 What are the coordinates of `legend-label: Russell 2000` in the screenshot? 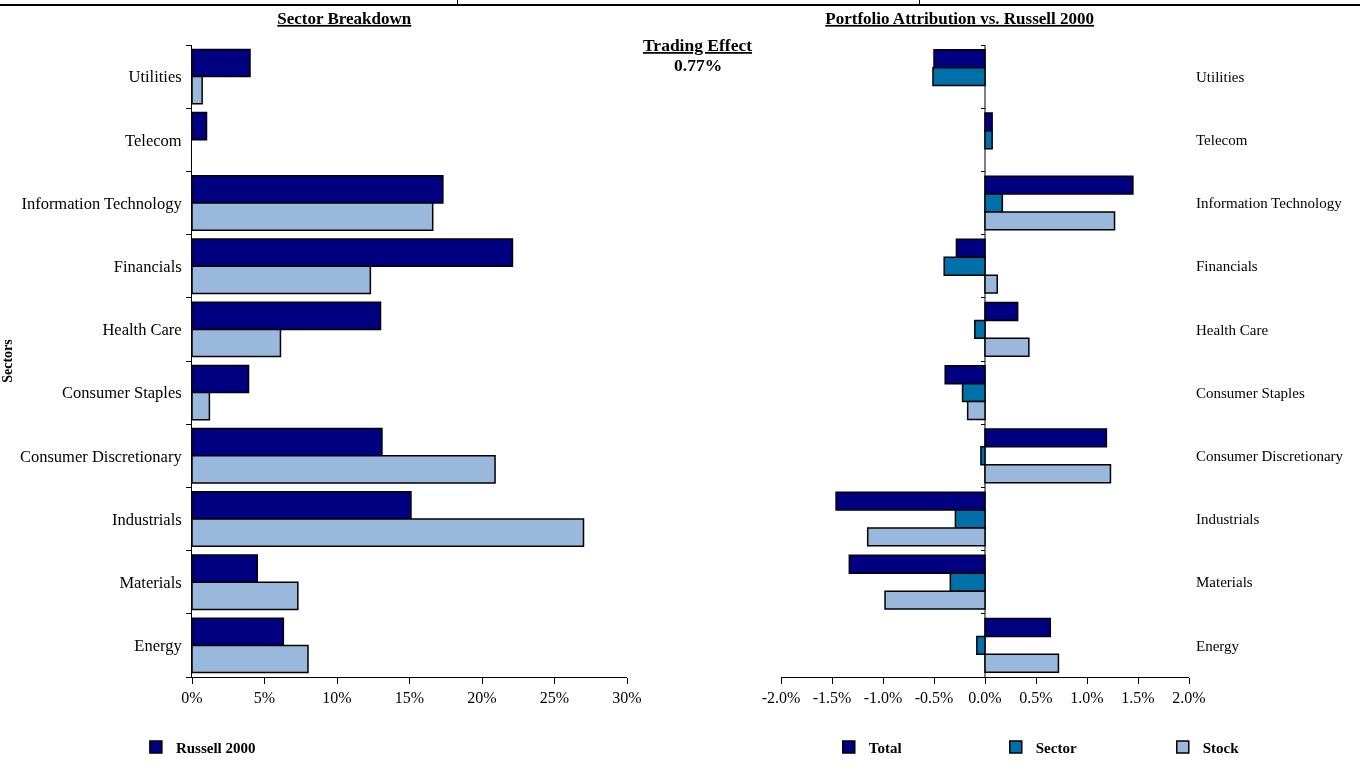 It's located at (215, 747).